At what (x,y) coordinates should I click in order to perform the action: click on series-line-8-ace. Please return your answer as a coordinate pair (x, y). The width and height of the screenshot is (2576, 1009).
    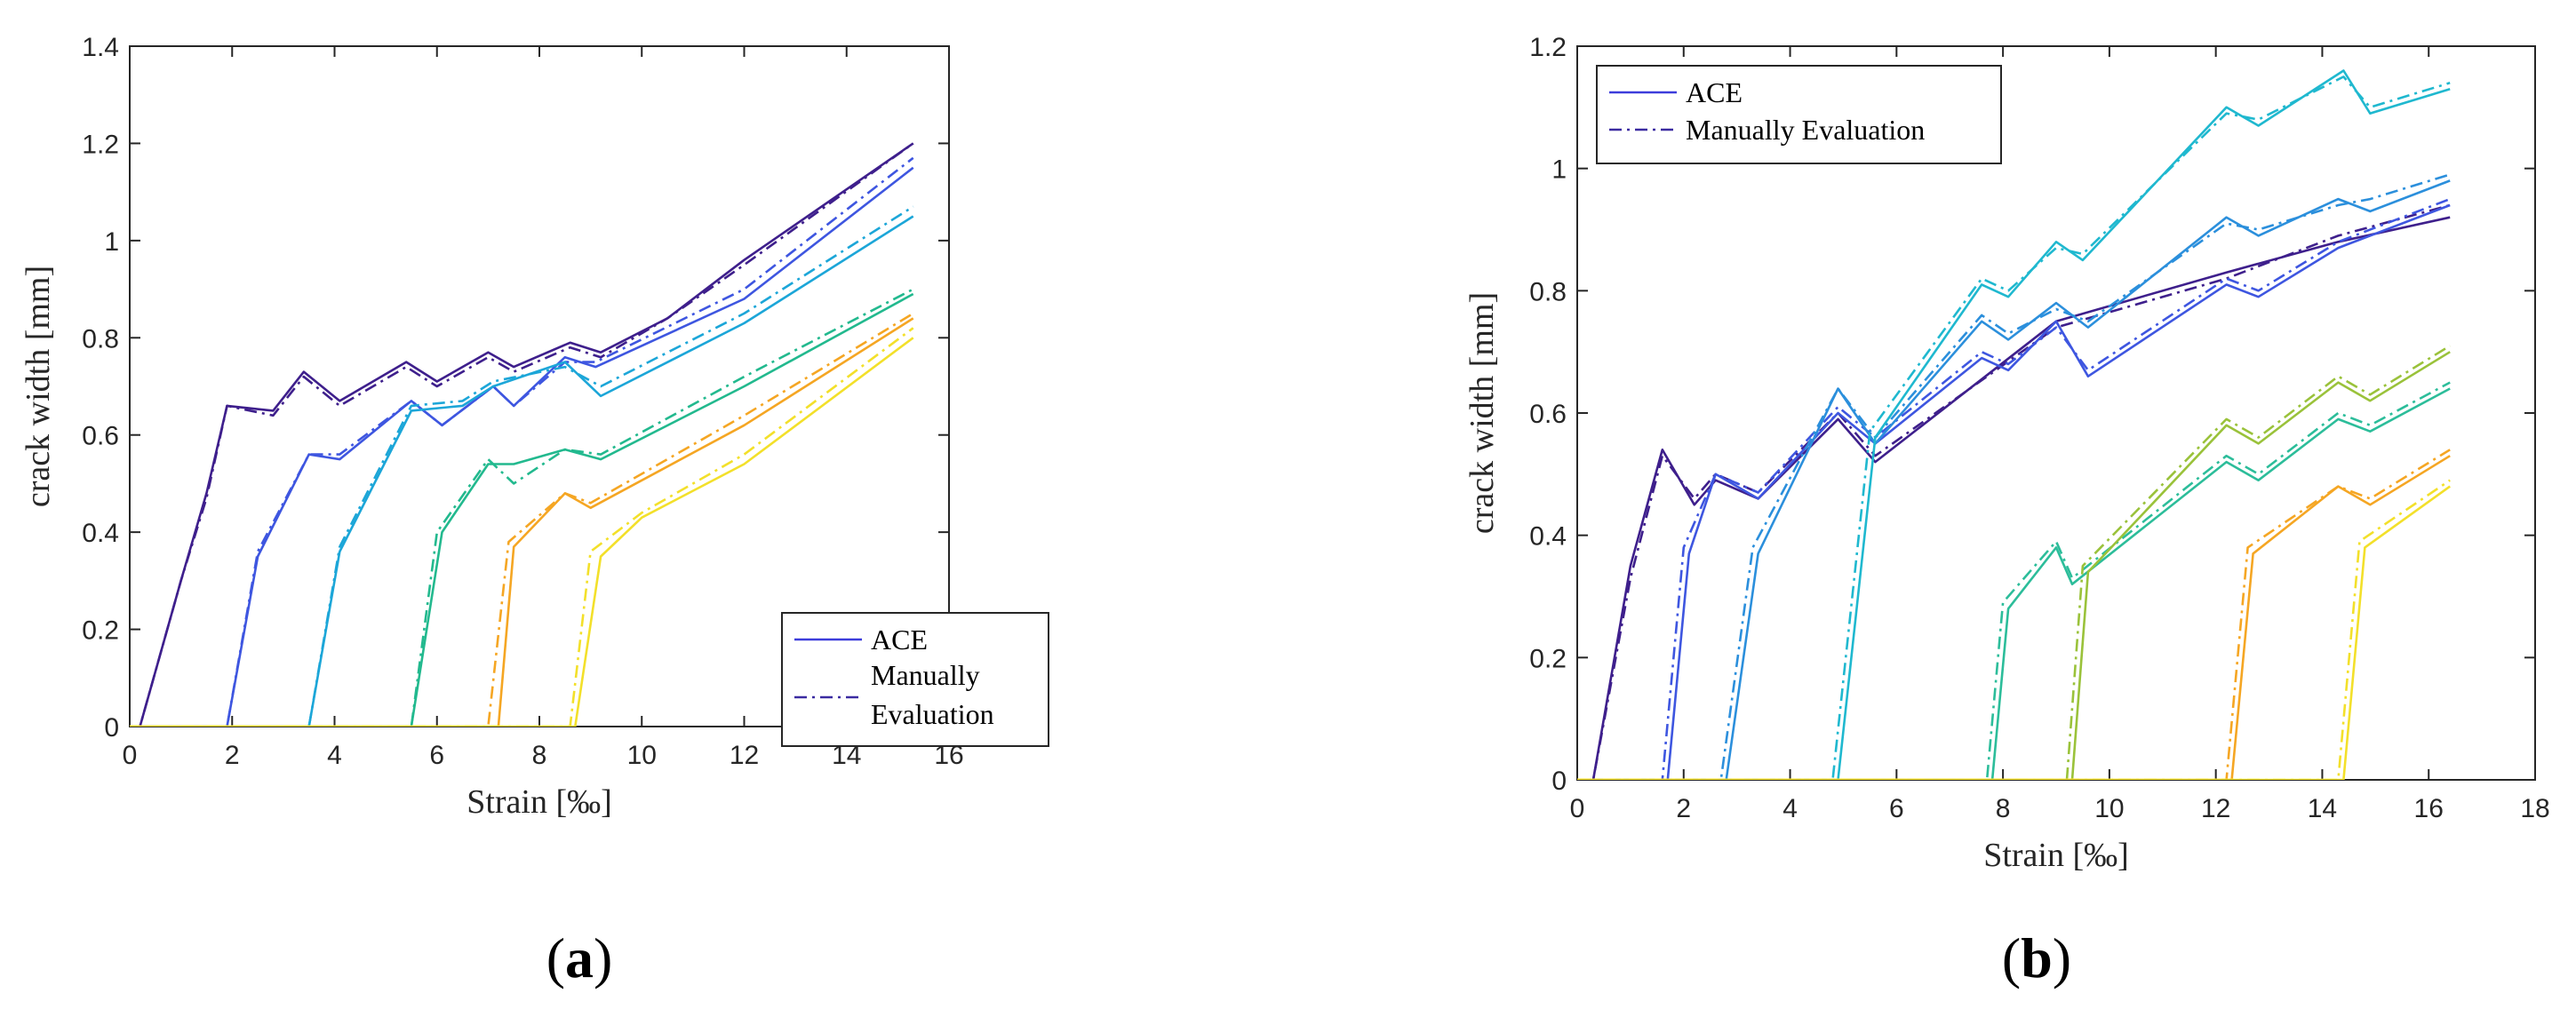
    Looking at the image, I should click on (2014, 583).